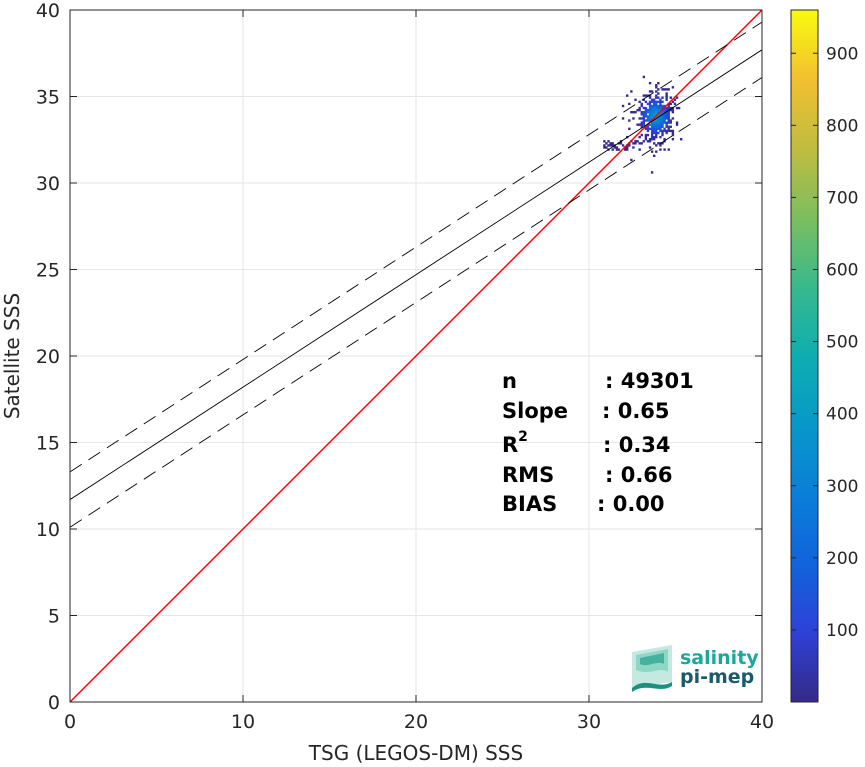 This screenshot has height=767, width=865. I want to click on logo-icon, so click(652, 668).